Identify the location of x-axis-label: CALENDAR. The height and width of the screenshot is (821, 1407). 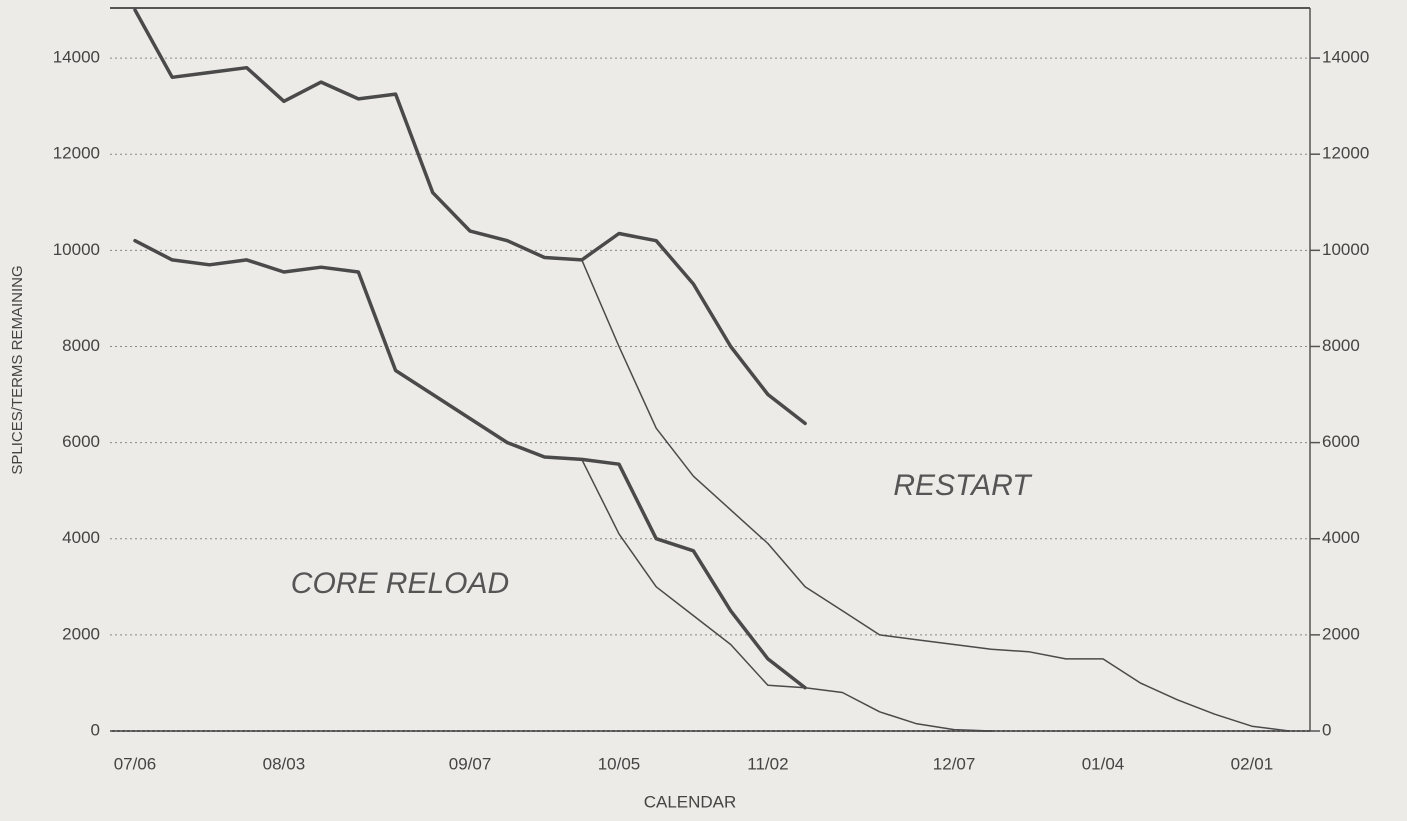
(690, 801).